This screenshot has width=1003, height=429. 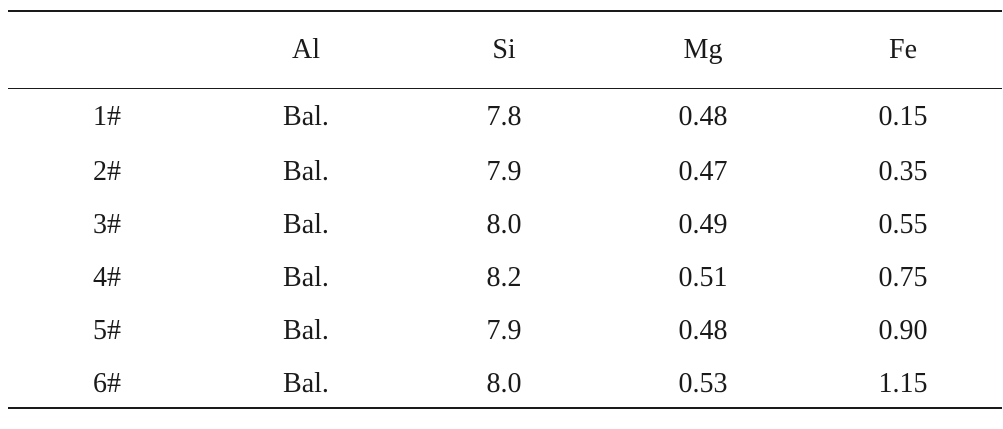 I want to click on table-row: 3# Bal. 8.0 0.49 0.55, so click(x=505, y=224).